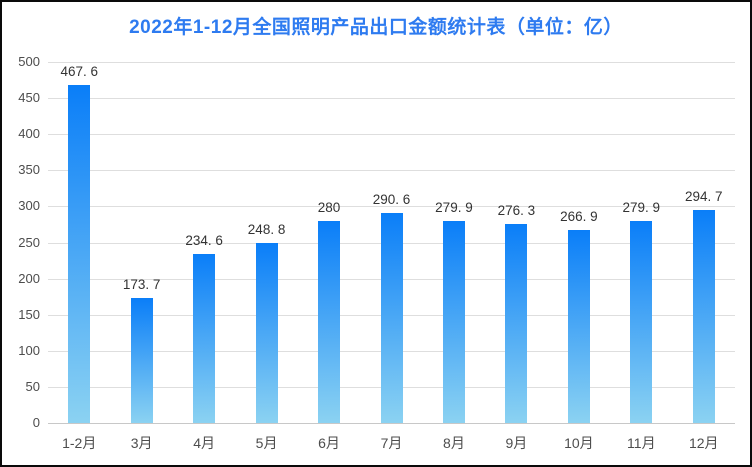 This screenshot has height=467, width=752. What do you see at coordinates (329, 443) in the screenshot?
I see `x-axis-category-label: 6月` at bounding box center [329, 443].